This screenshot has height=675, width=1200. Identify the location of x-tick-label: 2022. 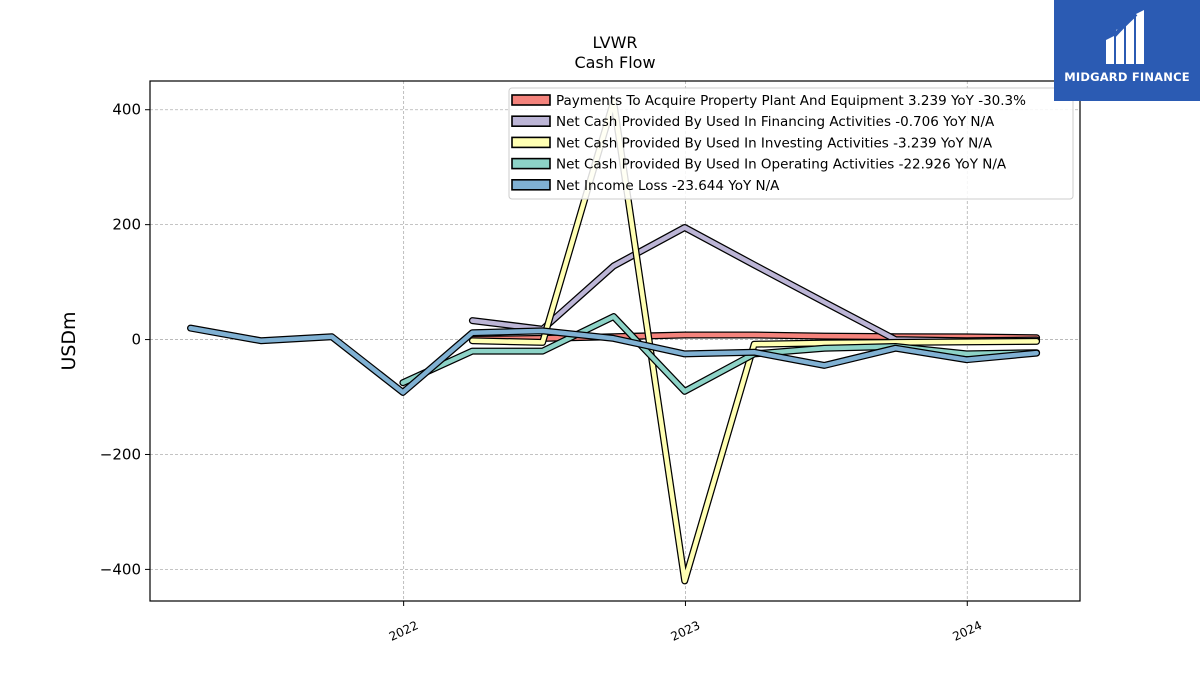
(404, 631).